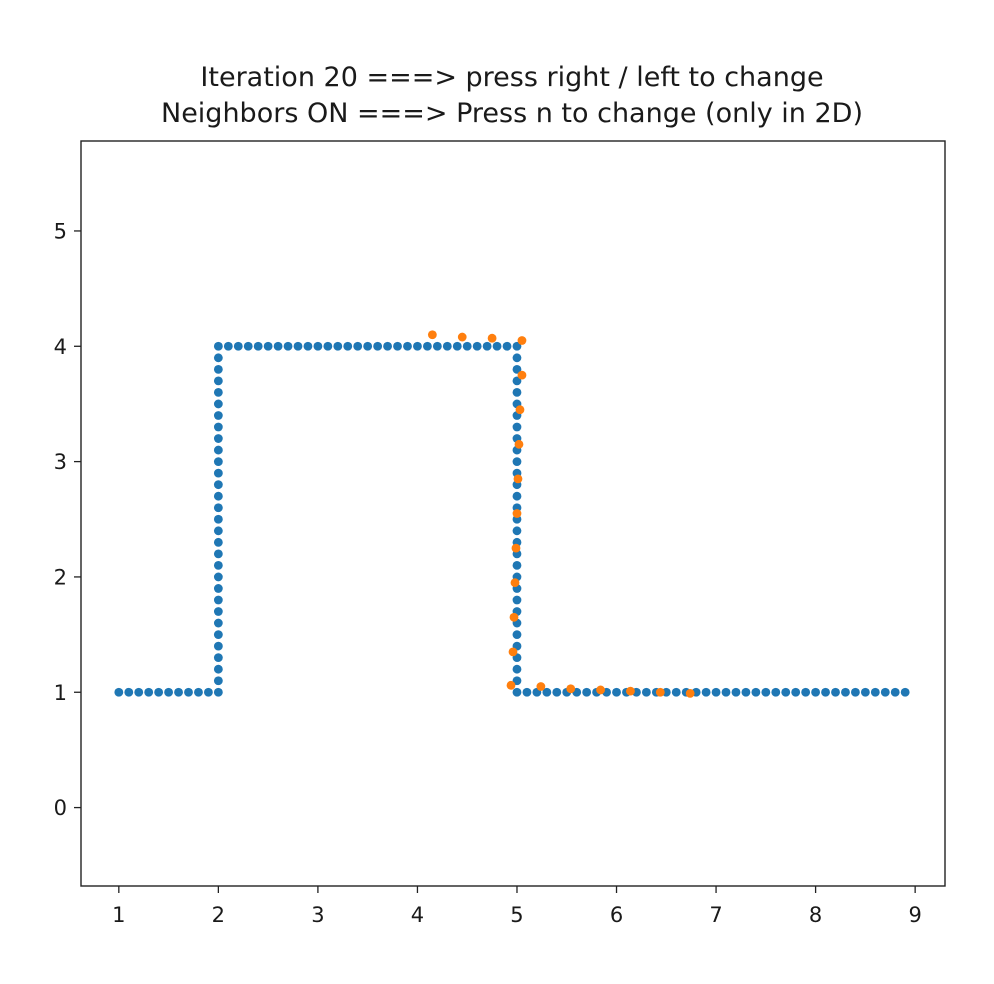 This screenshot has width=994, height=984. What do you see at coordinates (815, 915) in the screenshot?
I see `x-tick-label-8: 8` at bounding box center [815, 915].